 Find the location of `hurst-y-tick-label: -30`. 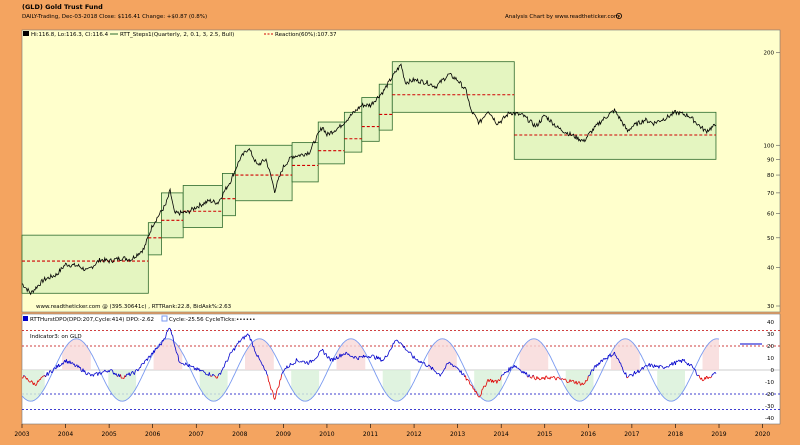

hurst-y-tick-label: -30 is located at coordinates (769, 407).